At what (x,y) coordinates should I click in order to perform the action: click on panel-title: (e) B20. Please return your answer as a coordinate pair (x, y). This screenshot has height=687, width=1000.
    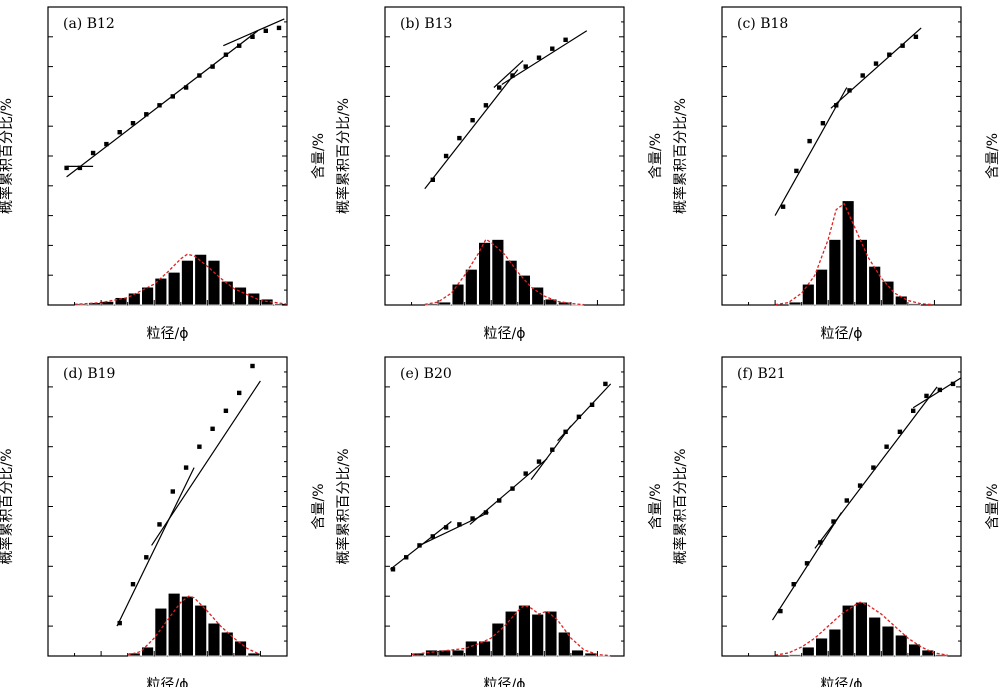
    Looking at the image, I should click on (426, 374).